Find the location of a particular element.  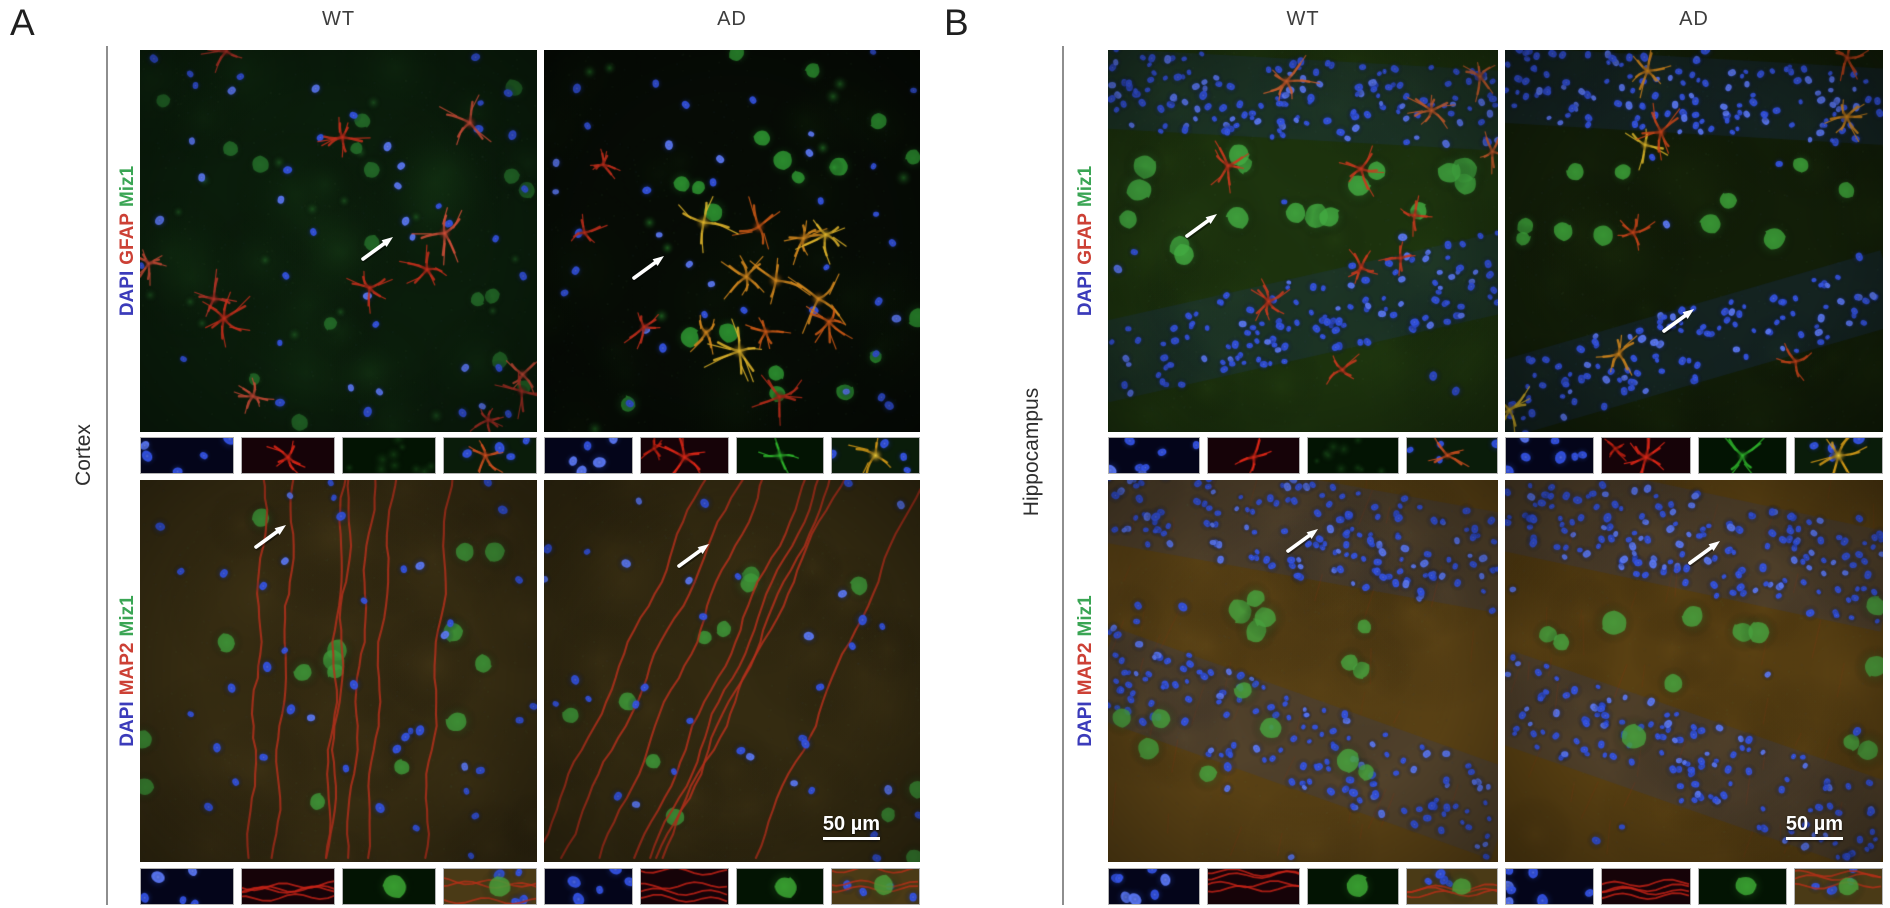

stain-dapi: DAPI is located at coordinates (1085, 724).